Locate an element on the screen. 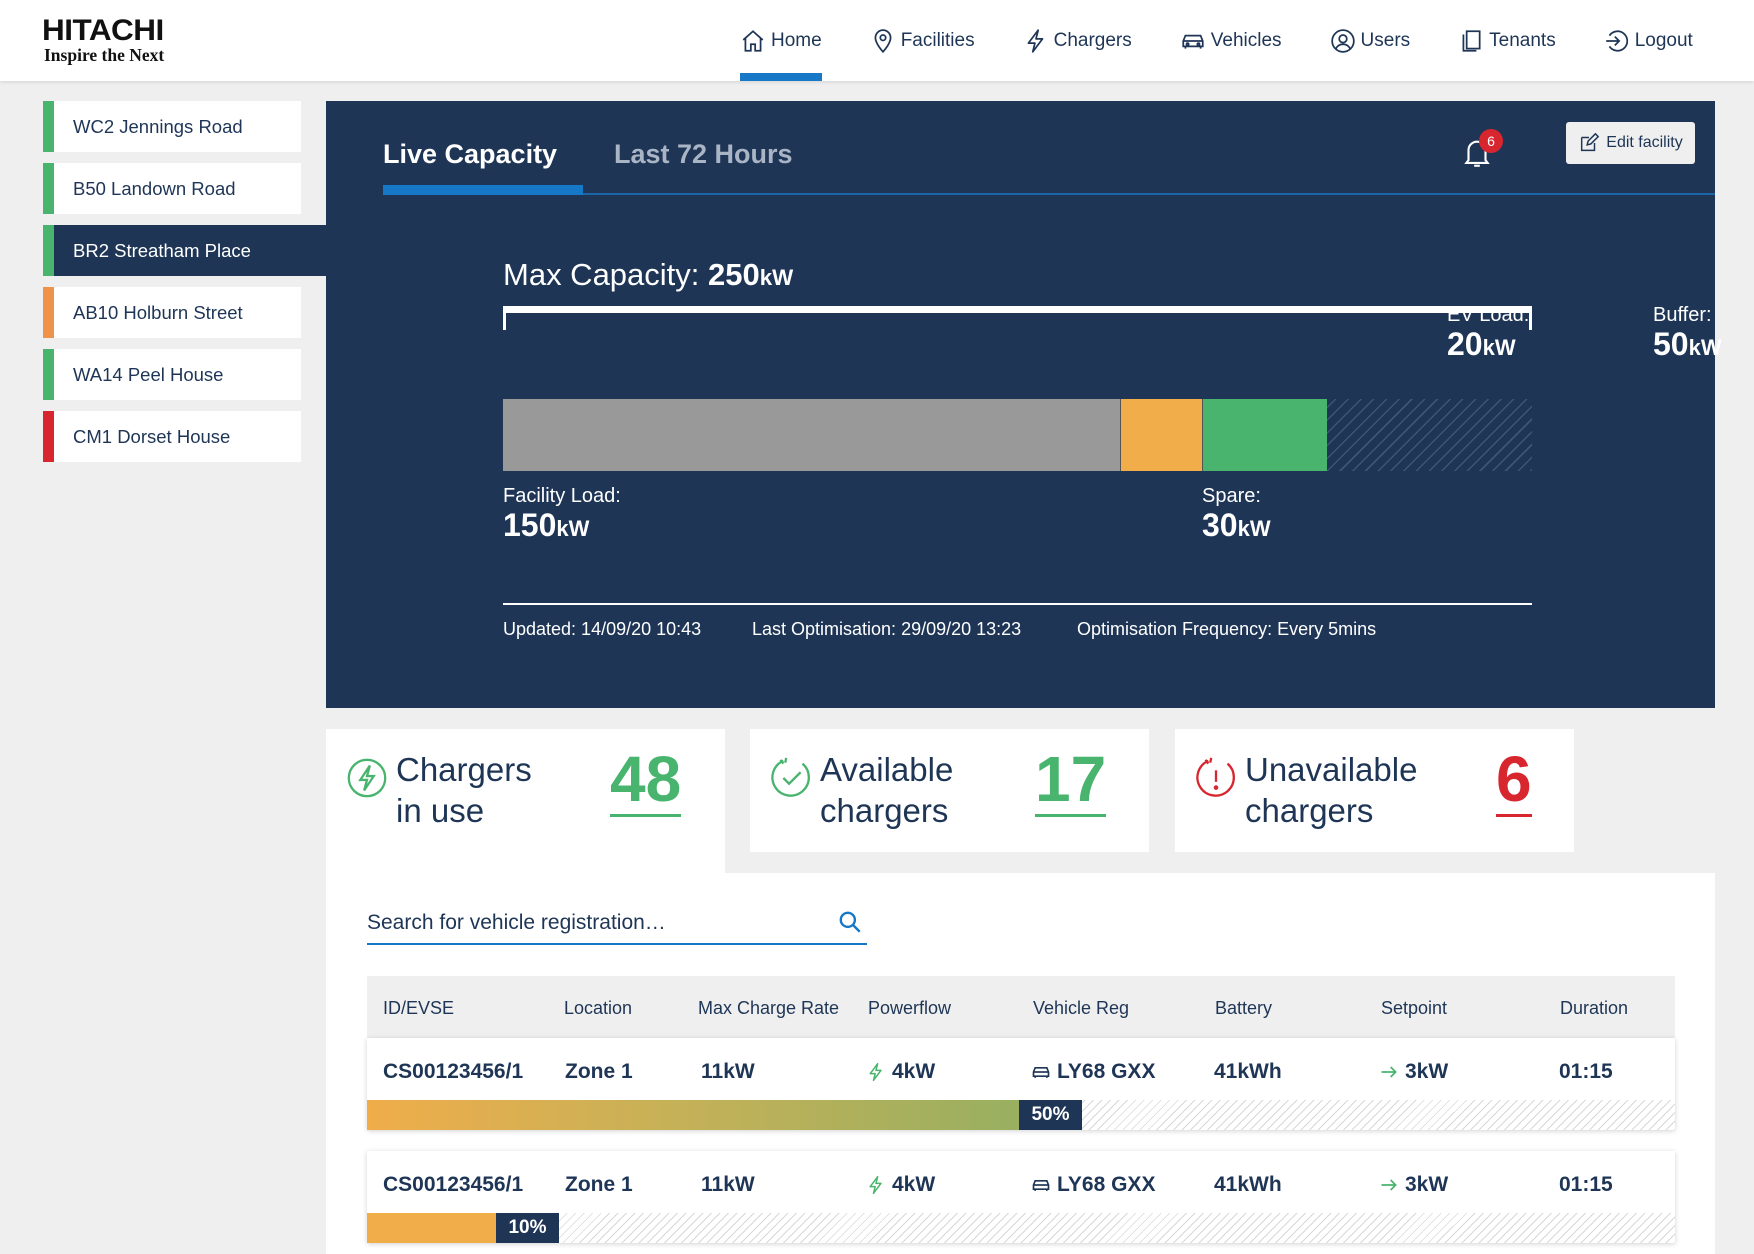  col-vehicle-reg: Vehicle Reg is located at coordinates (1081, 1008).